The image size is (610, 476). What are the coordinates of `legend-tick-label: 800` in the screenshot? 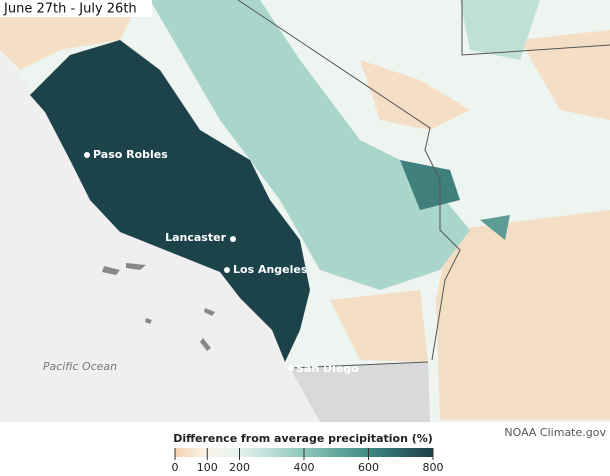 It's located at (433, 467).